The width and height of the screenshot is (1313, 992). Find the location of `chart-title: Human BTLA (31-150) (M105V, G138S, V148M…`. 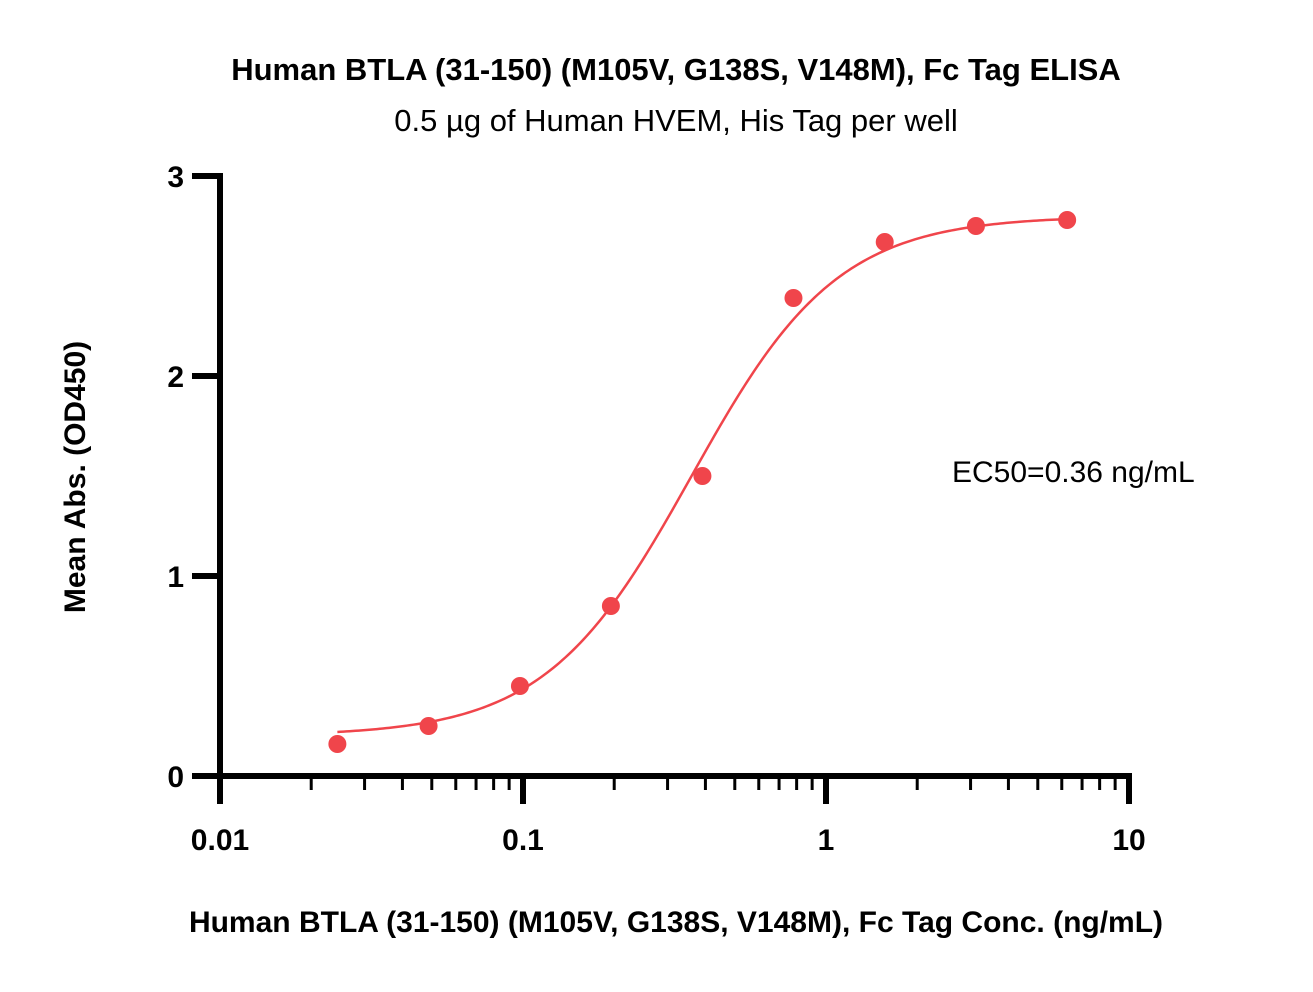

chart-title: Human BTLA (31-150) (M105V, G138S, V148M… is located at coordinates (676, 69).